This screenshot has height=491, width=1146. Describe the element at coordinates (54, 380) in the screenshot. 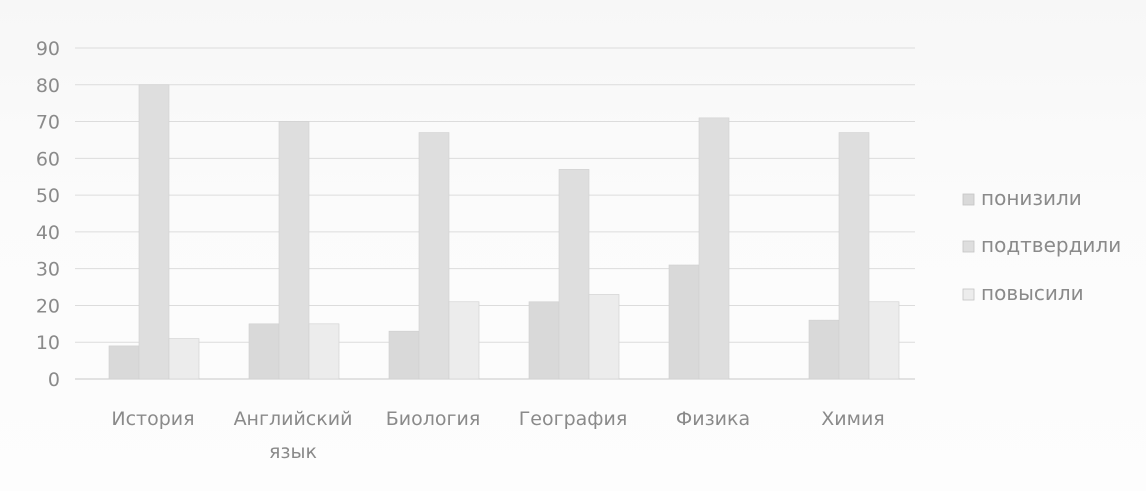

I see `y-tick-label: 0` at that location.